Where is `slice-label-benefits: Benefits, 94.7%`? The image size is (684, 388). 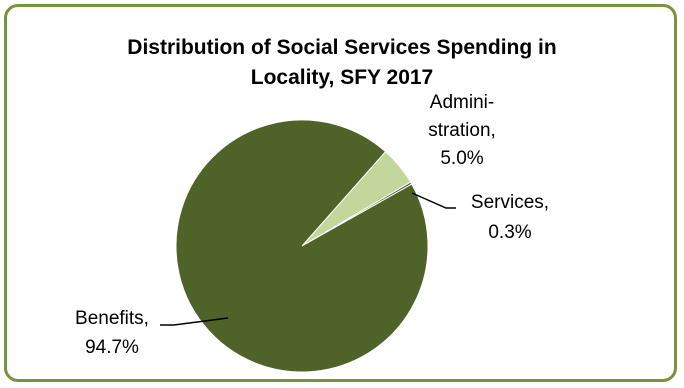
slice-label-benefits: Benefits, 94.7% is located at coordinates (112, 333).